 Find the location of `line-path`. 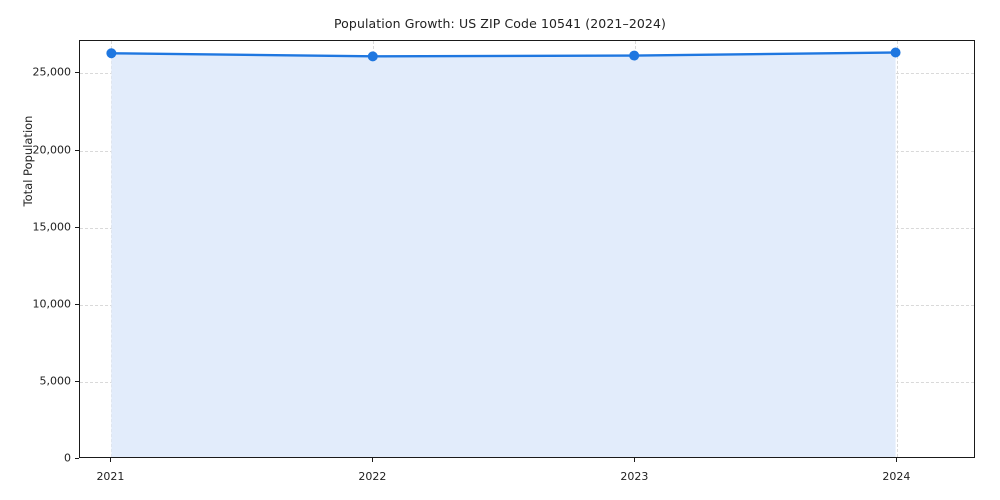

line-path is located at coordinates (503, 54).